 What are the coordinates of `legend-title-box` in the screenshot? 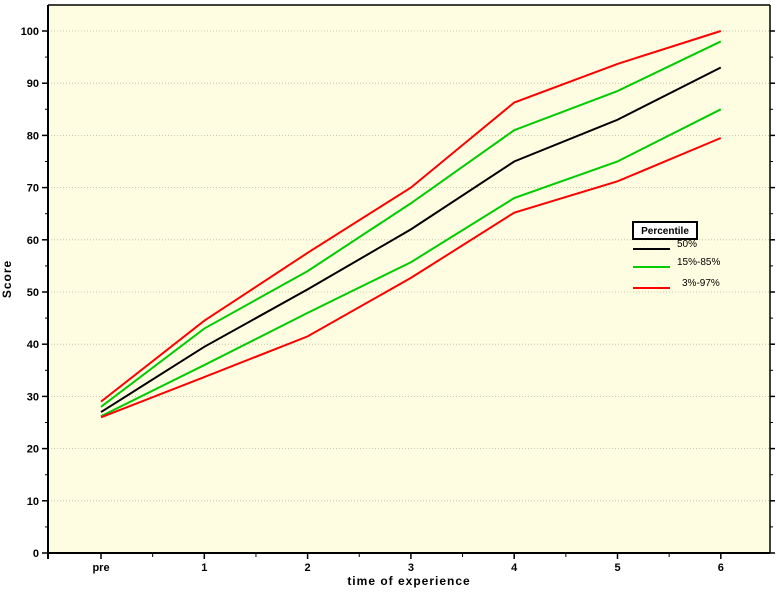 It's located at (665, 230).